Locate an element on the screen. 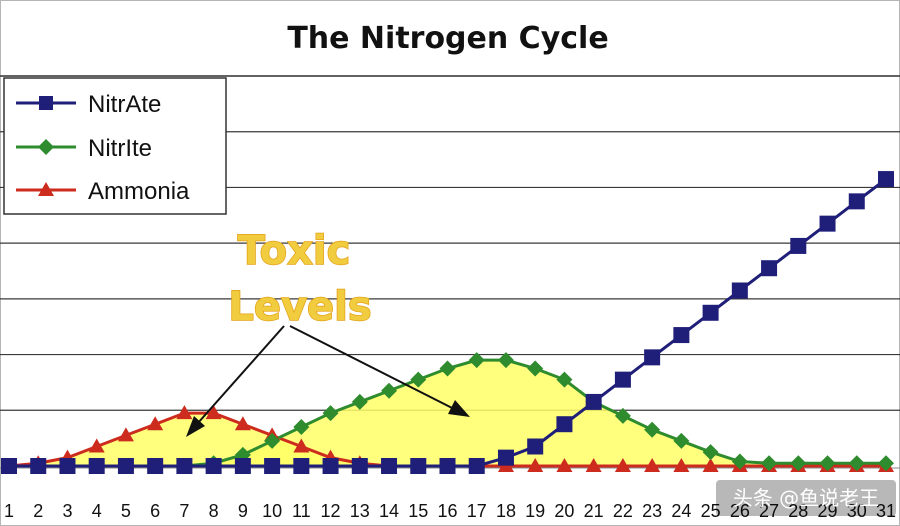 This screenshot has width=900, height=526. x-tick-11: 11 is located at coordinates (301, 511).